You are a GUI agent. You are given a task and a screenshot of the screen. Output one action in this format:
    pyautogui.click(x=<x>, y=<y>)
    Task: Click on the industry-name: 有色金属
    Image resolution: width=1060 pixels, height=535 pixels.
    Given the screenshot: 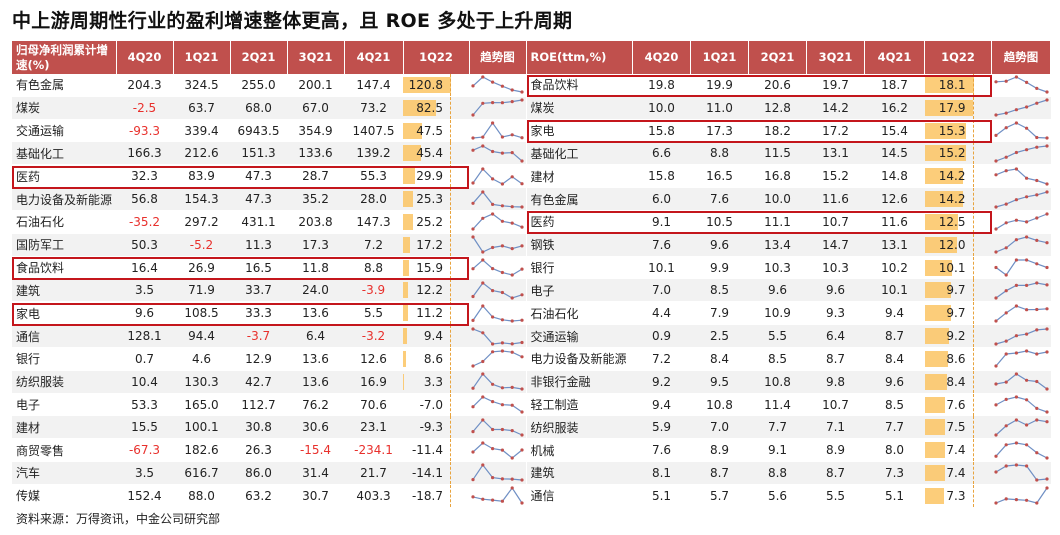 What is the action you would take?
    pyautogui.click(x=579, y=199)
    